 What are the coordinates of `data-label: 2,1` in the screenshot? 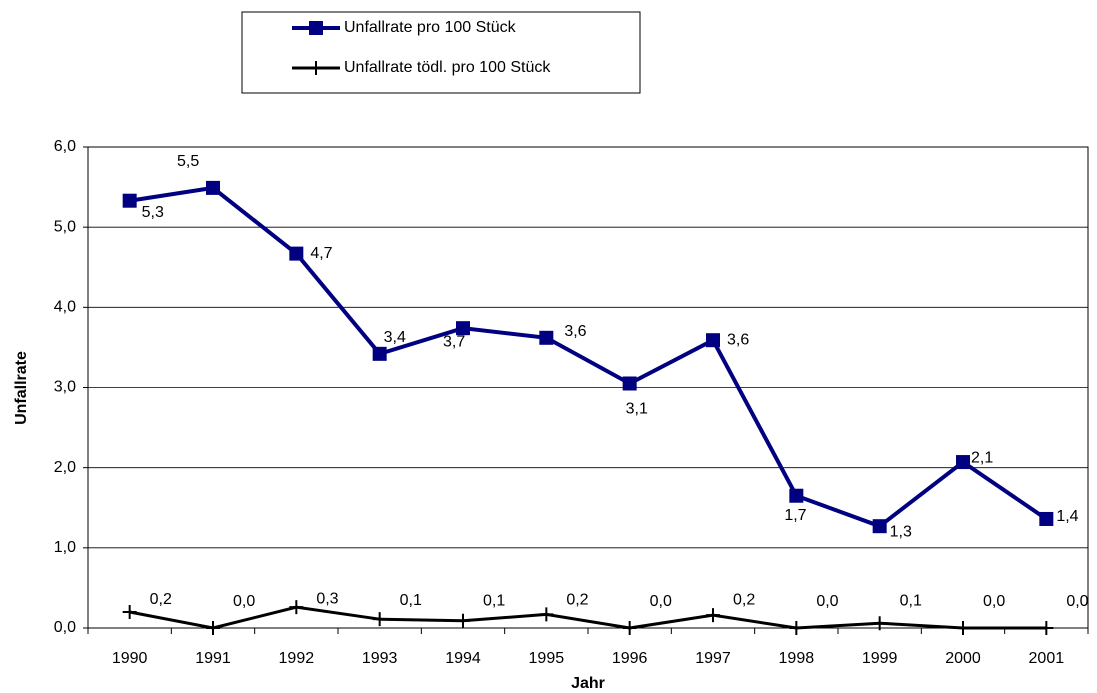 It's located at (982, 457).